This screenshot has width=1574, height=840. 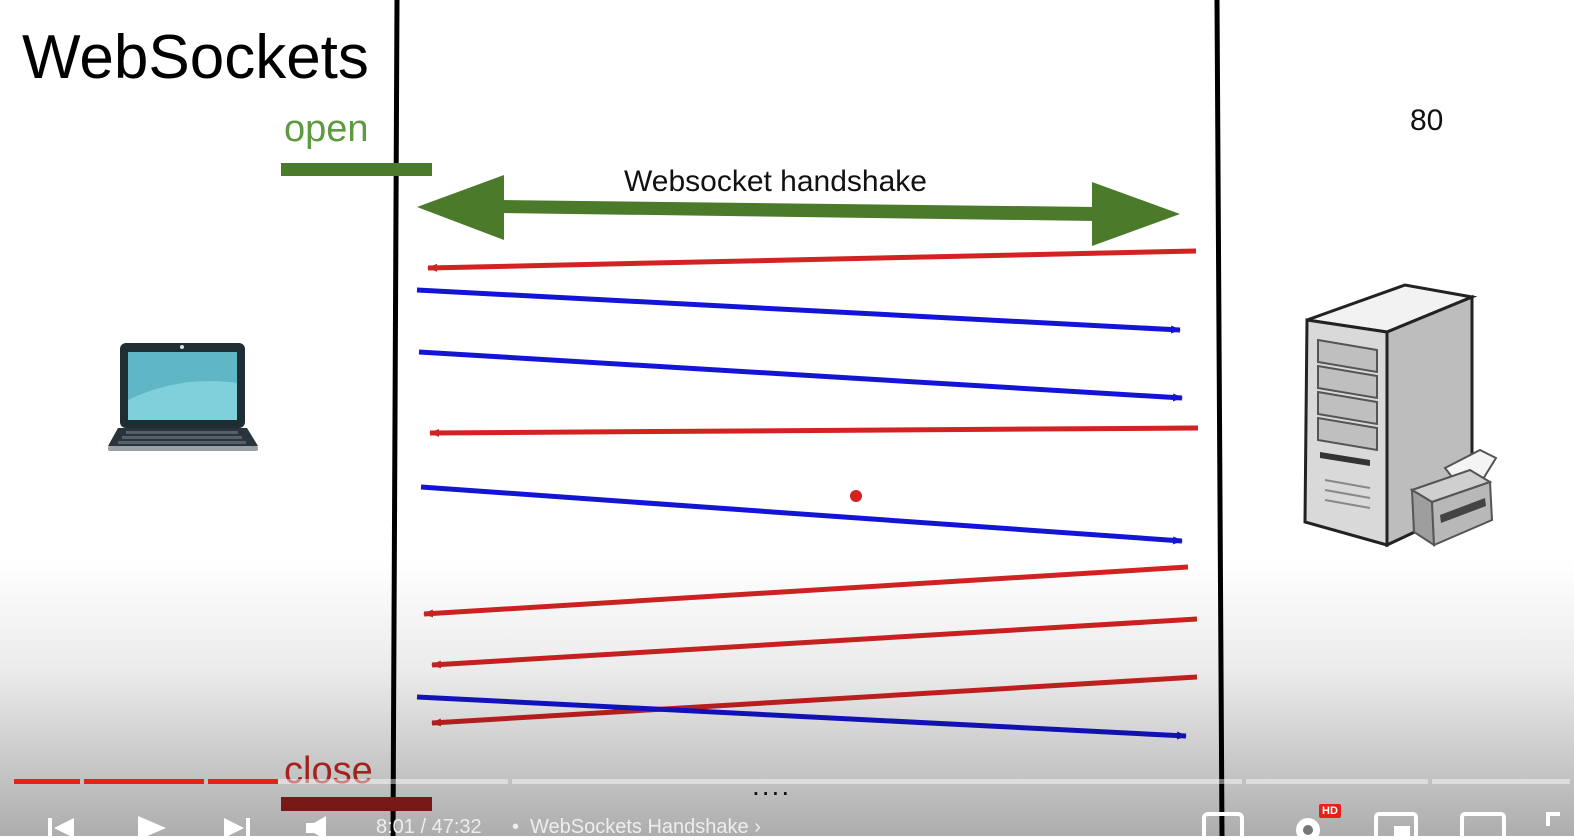 I want to click on theater-icon, so click(x=1483, y=826).